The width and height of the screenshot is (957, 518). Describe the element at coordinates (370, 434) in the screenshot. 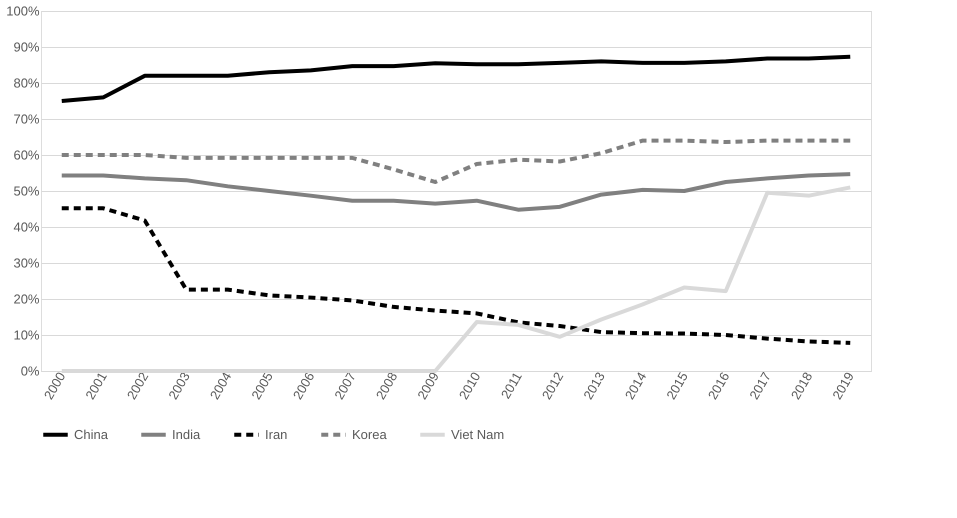

I see `legend-label: Korea` at that location.